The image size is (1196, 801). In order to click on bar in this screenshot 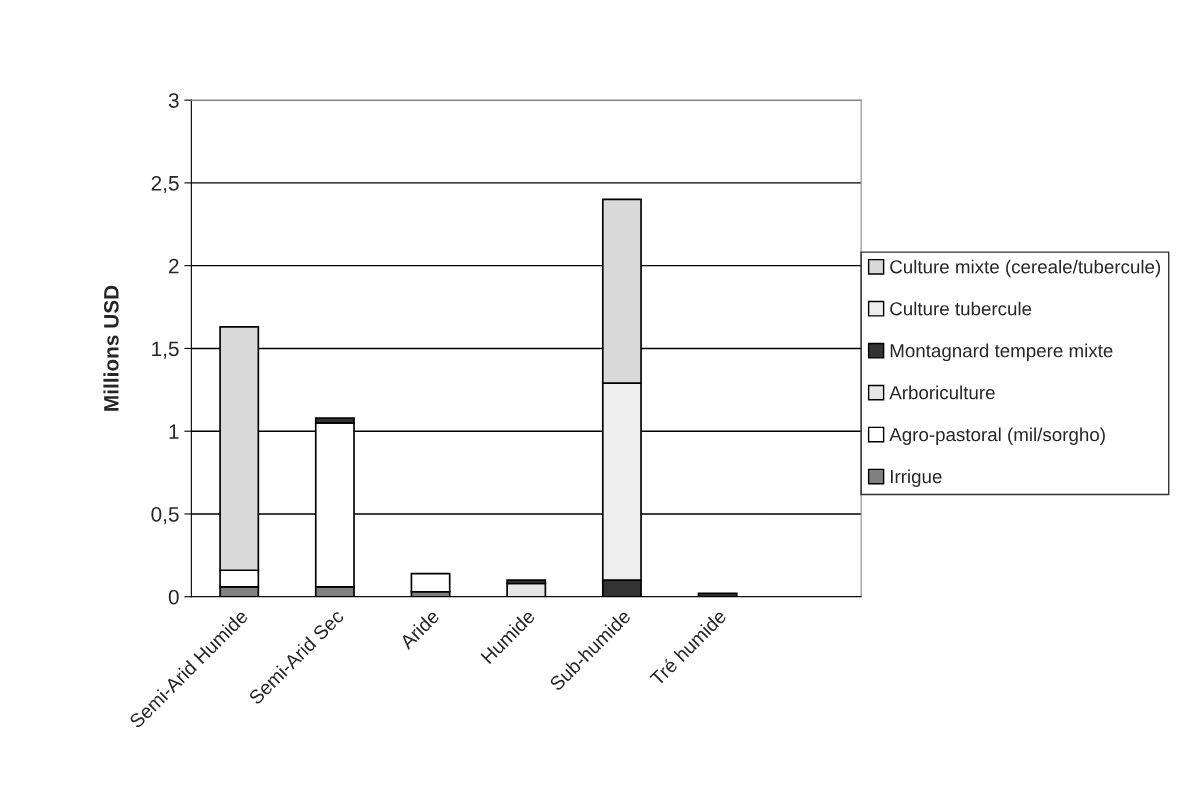, I will do `click(430, 582)`.